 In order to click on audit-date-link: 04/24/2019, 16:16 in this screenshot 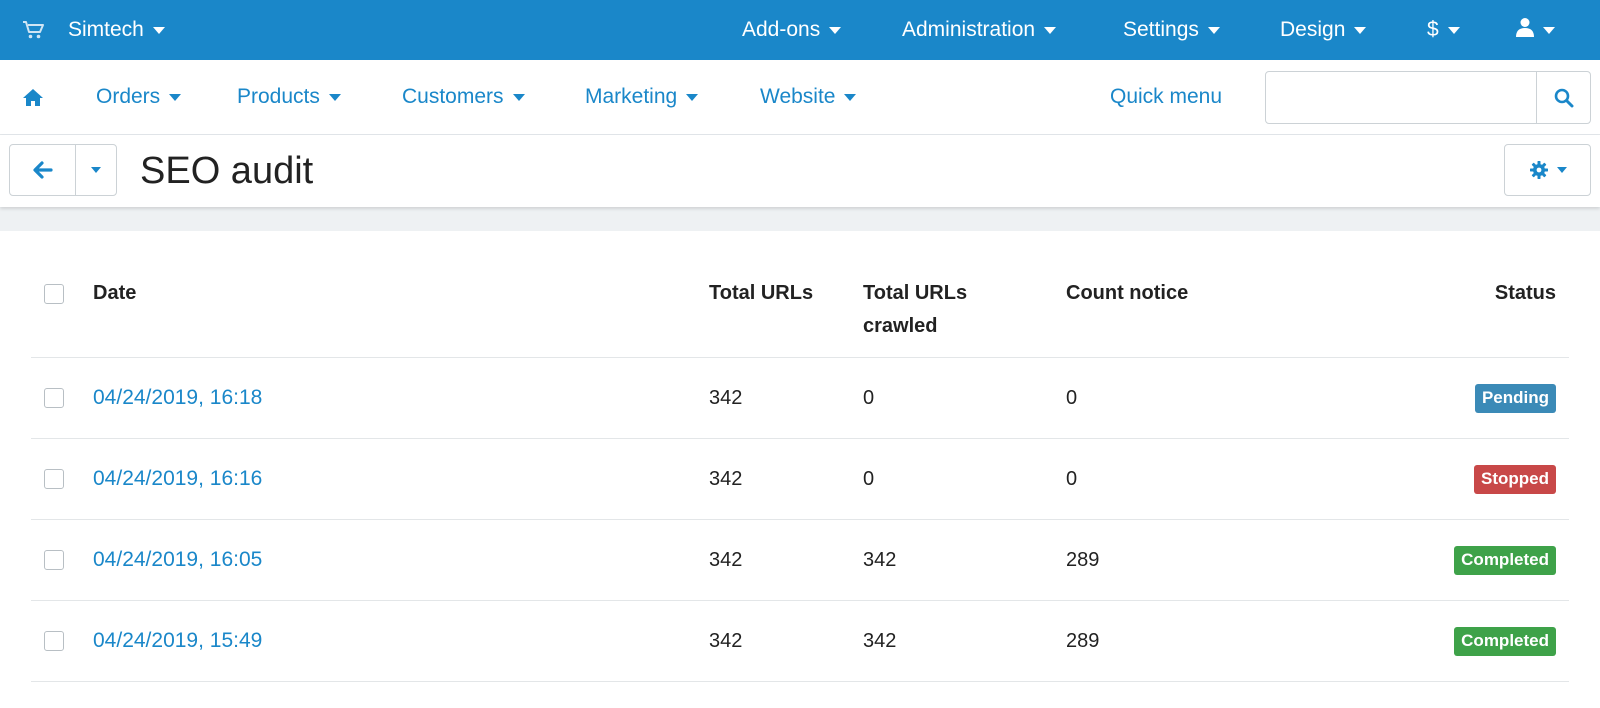, I will do `click(178, 478)`.